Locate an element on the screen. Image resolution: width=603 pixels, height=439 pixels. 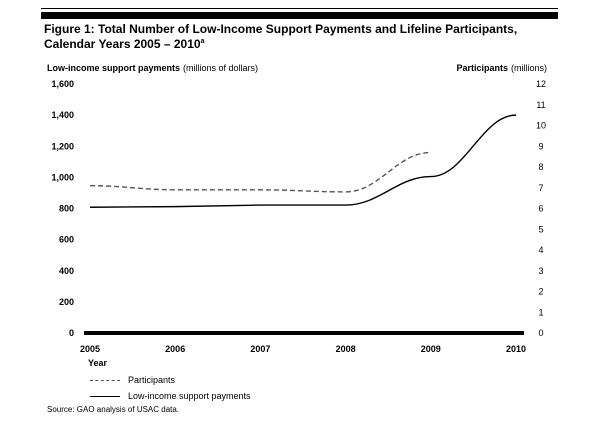
right-axis-label: Participants (millions) is located at coordinates (501, 68).